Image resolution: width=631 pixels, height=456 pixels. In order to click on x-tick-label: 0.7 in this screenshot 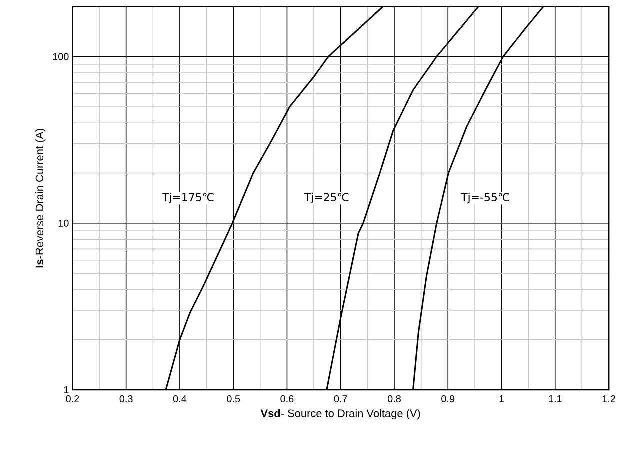, I will do `click(341, 399)`.